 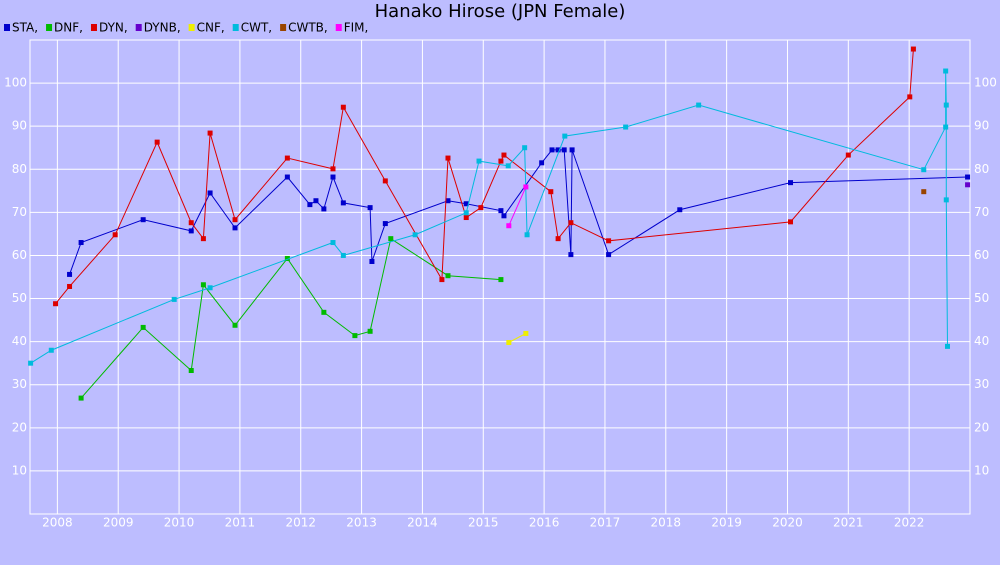 What do you see at coordinates (848, 523) in the screenshot?
I see `x-tick-label: 2021` at bounding box center [848, 523].